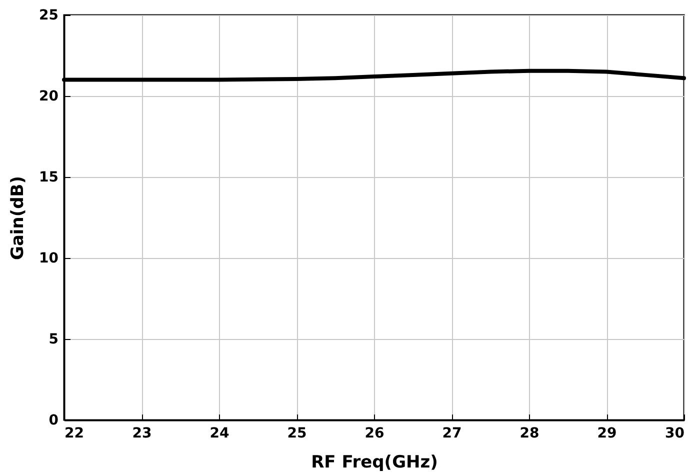 The image size is (698, 476). What do you see at coordinates (49, 96) in the screenshot?
I see `y-tick-label: 20` at bounding box center [49, 96].